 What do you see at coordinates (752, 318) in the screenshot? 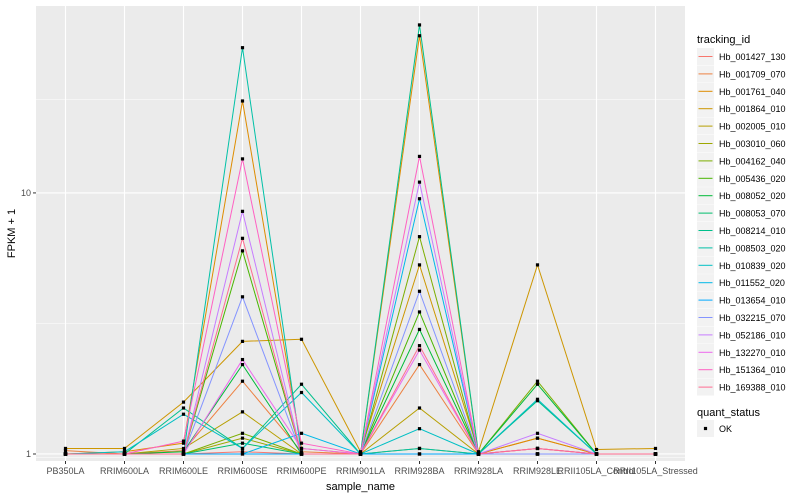
I see `legend-label: Hb_032215_070` at bounding box center [752, 318].